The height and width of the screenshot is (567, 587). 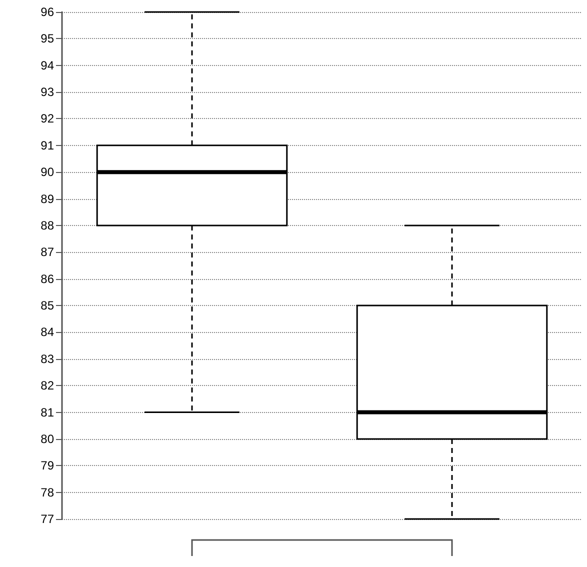 I want to click on y-tick-label: 96, so click(x=47, y=12).